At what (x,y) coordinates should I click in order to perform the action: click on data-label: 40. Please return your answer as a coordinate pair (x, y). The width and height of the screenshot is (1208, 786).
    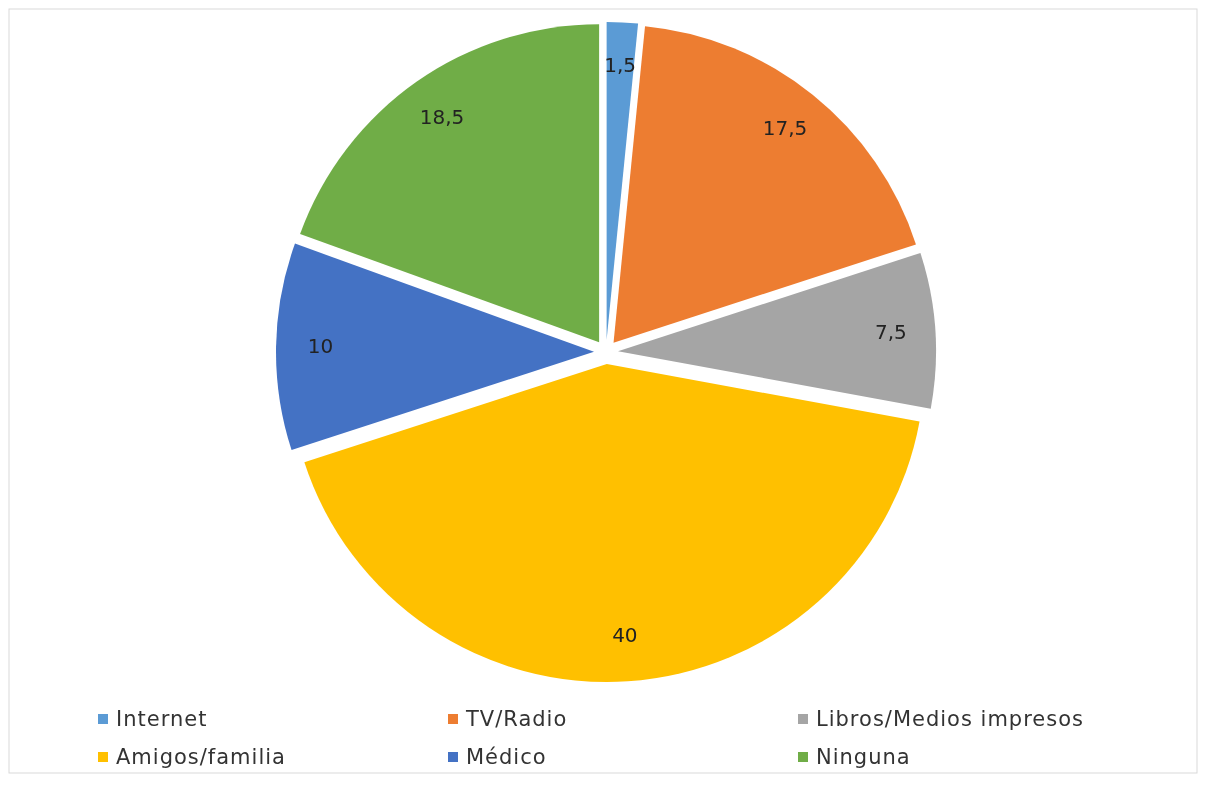
    Looking at the image, I should click on (625, 635).